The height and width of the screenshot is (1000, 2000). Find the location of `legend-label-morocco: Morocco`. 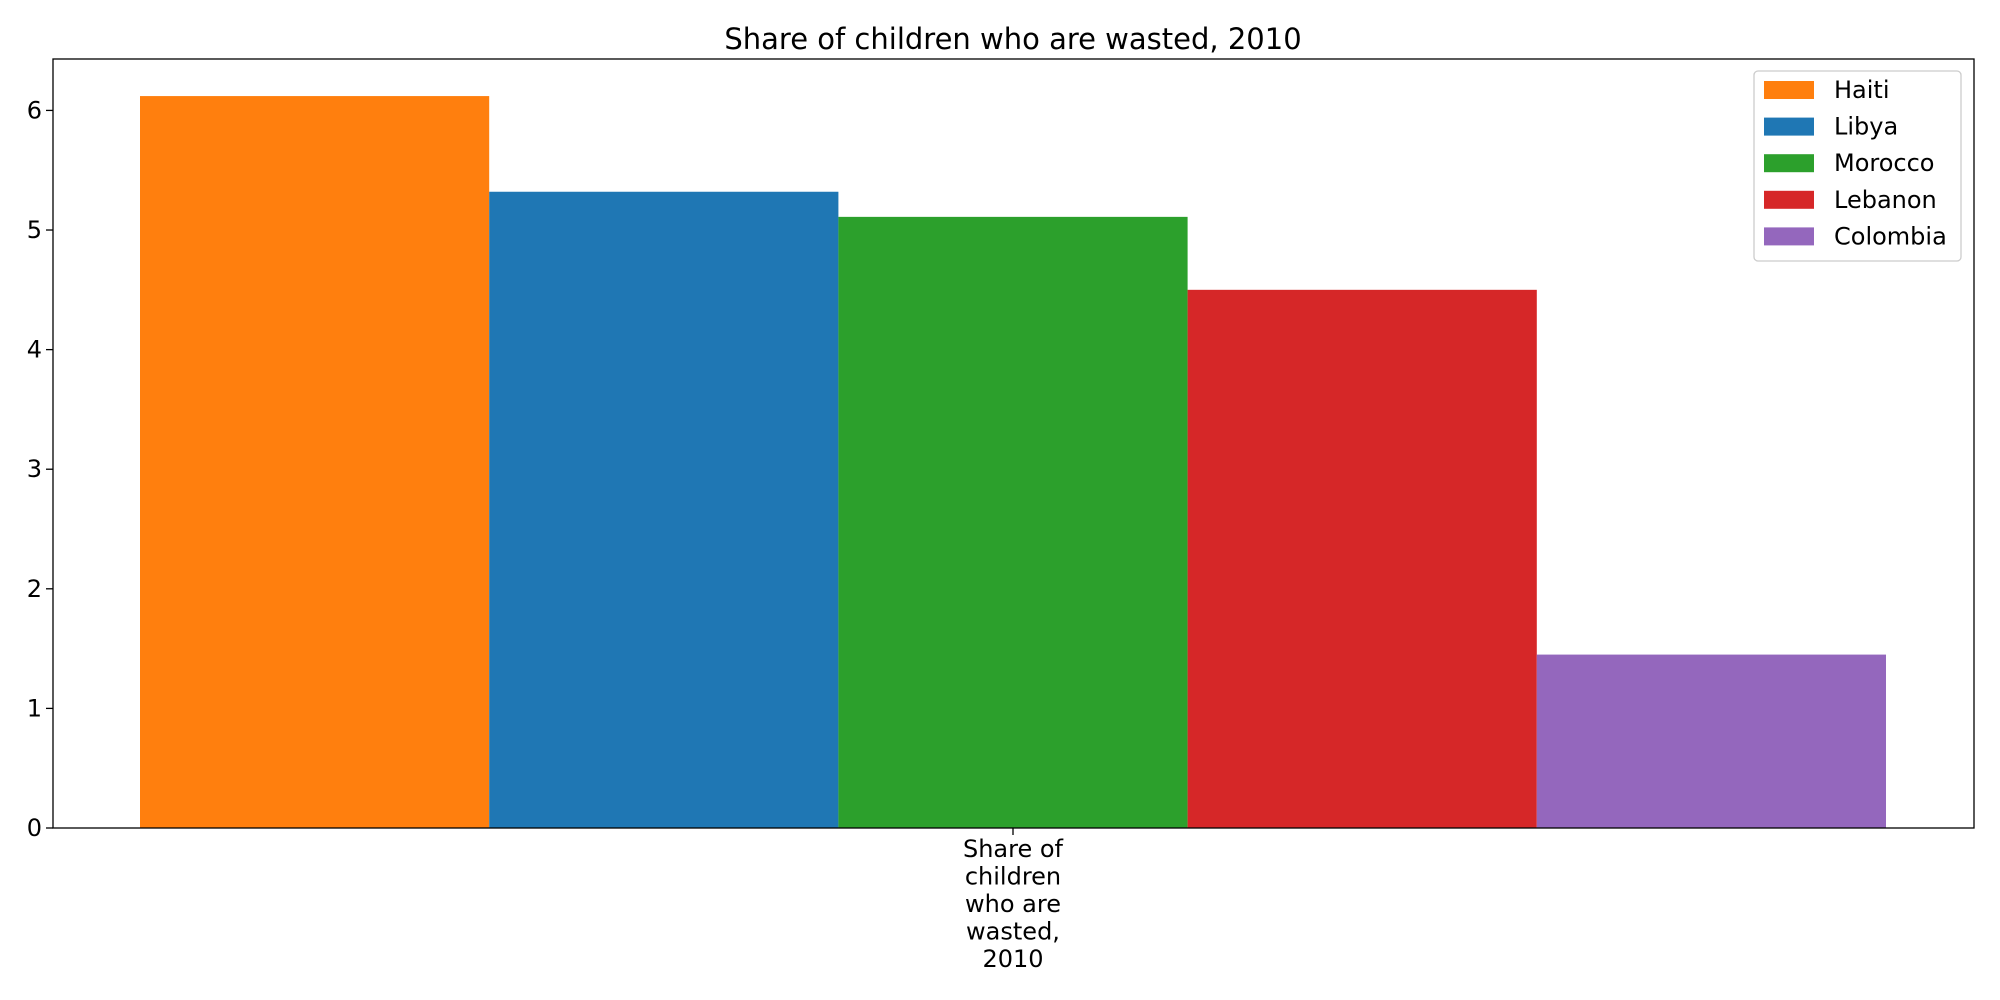

legend-label-morocco: Morocco is located at coordinates (1884, 163).